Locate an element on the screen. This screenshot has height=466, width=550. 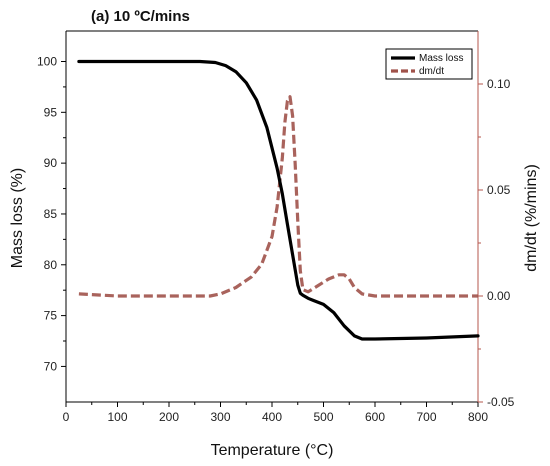
y-right-tick-label: 0.10 is located at coordinates (499, 84).